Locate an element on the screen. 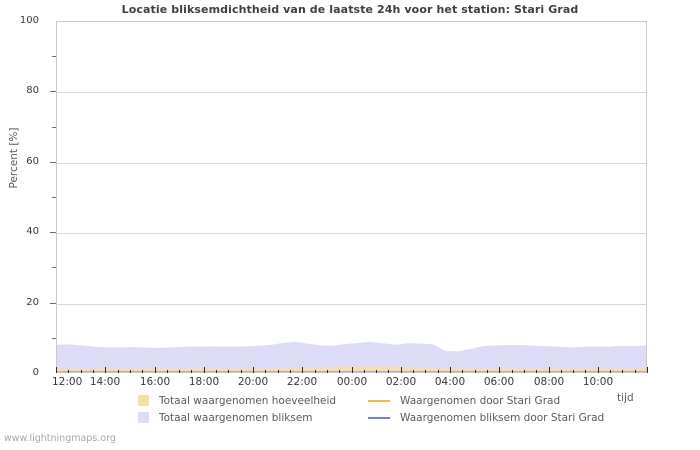  x-axis-label: tijd is located at coordinates (625, 398).